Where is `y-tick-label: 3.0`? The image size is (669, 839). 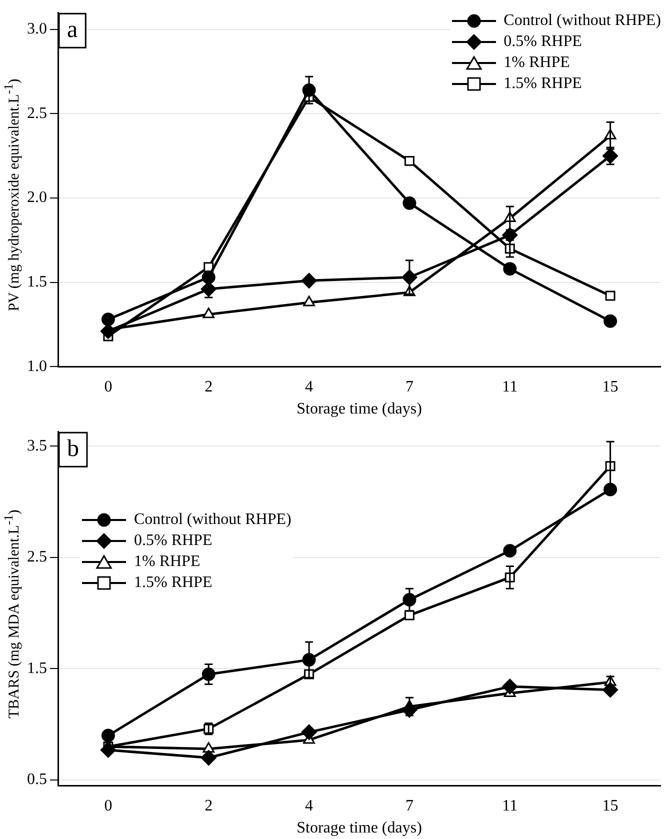
y-tick-label: 3.0 is located at coordinates (37, 29).